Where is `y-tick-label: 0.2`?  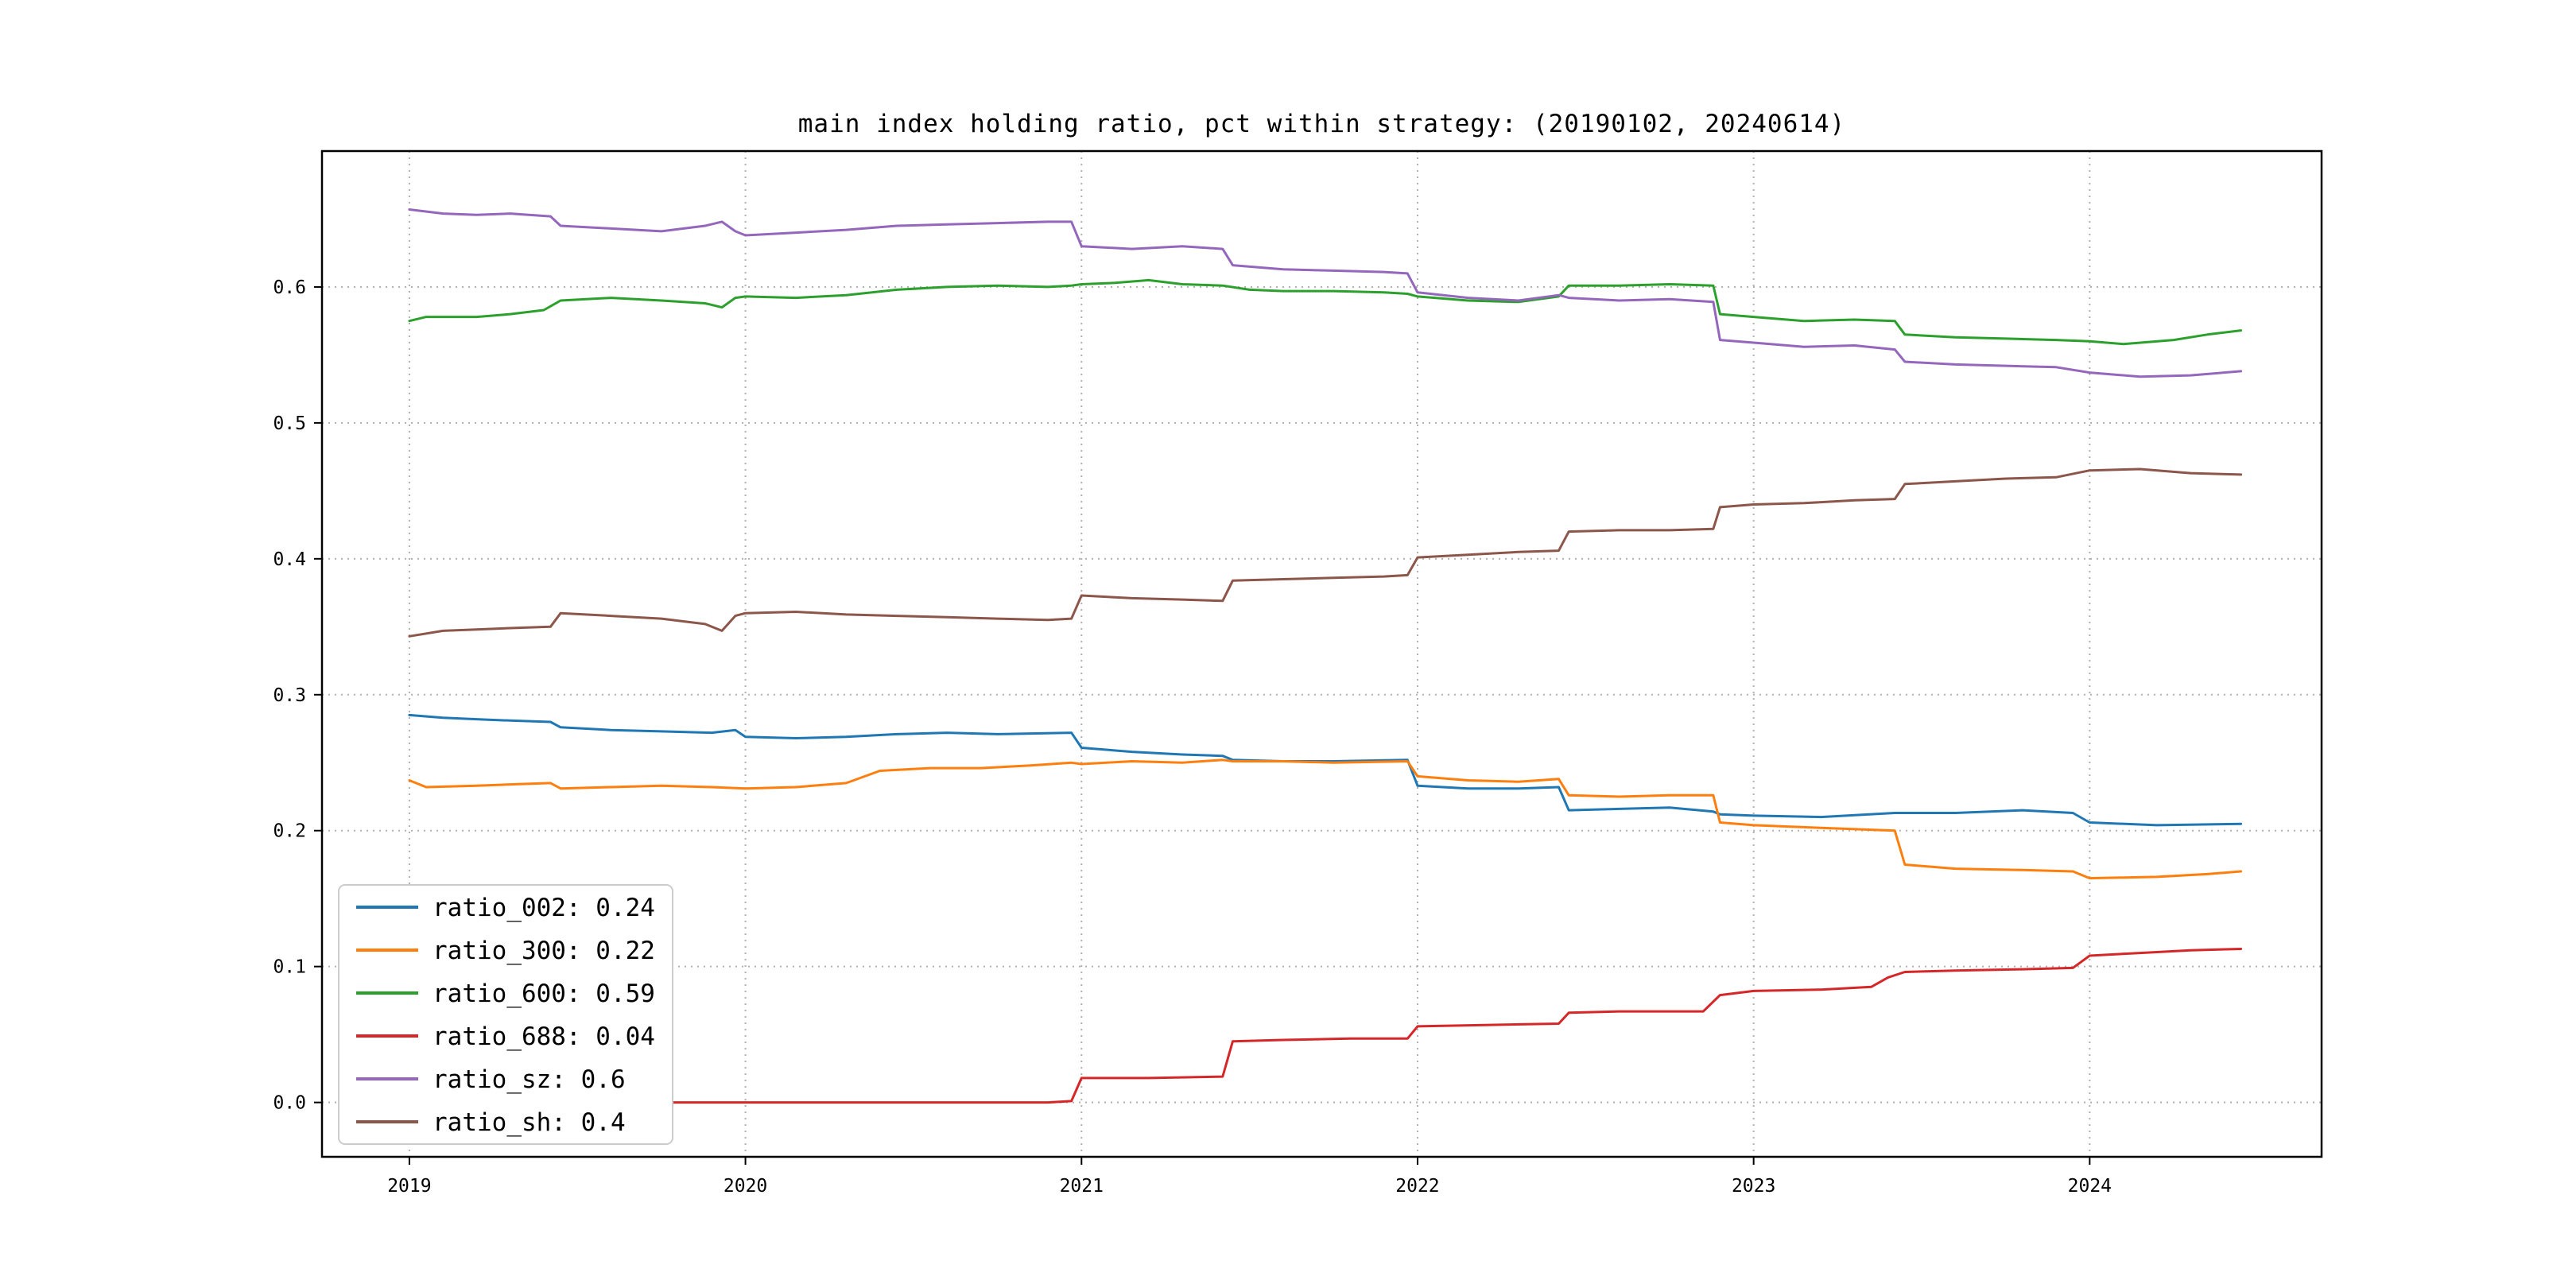 y-tick-label: 0.2 is located at coordinates (290, 832).